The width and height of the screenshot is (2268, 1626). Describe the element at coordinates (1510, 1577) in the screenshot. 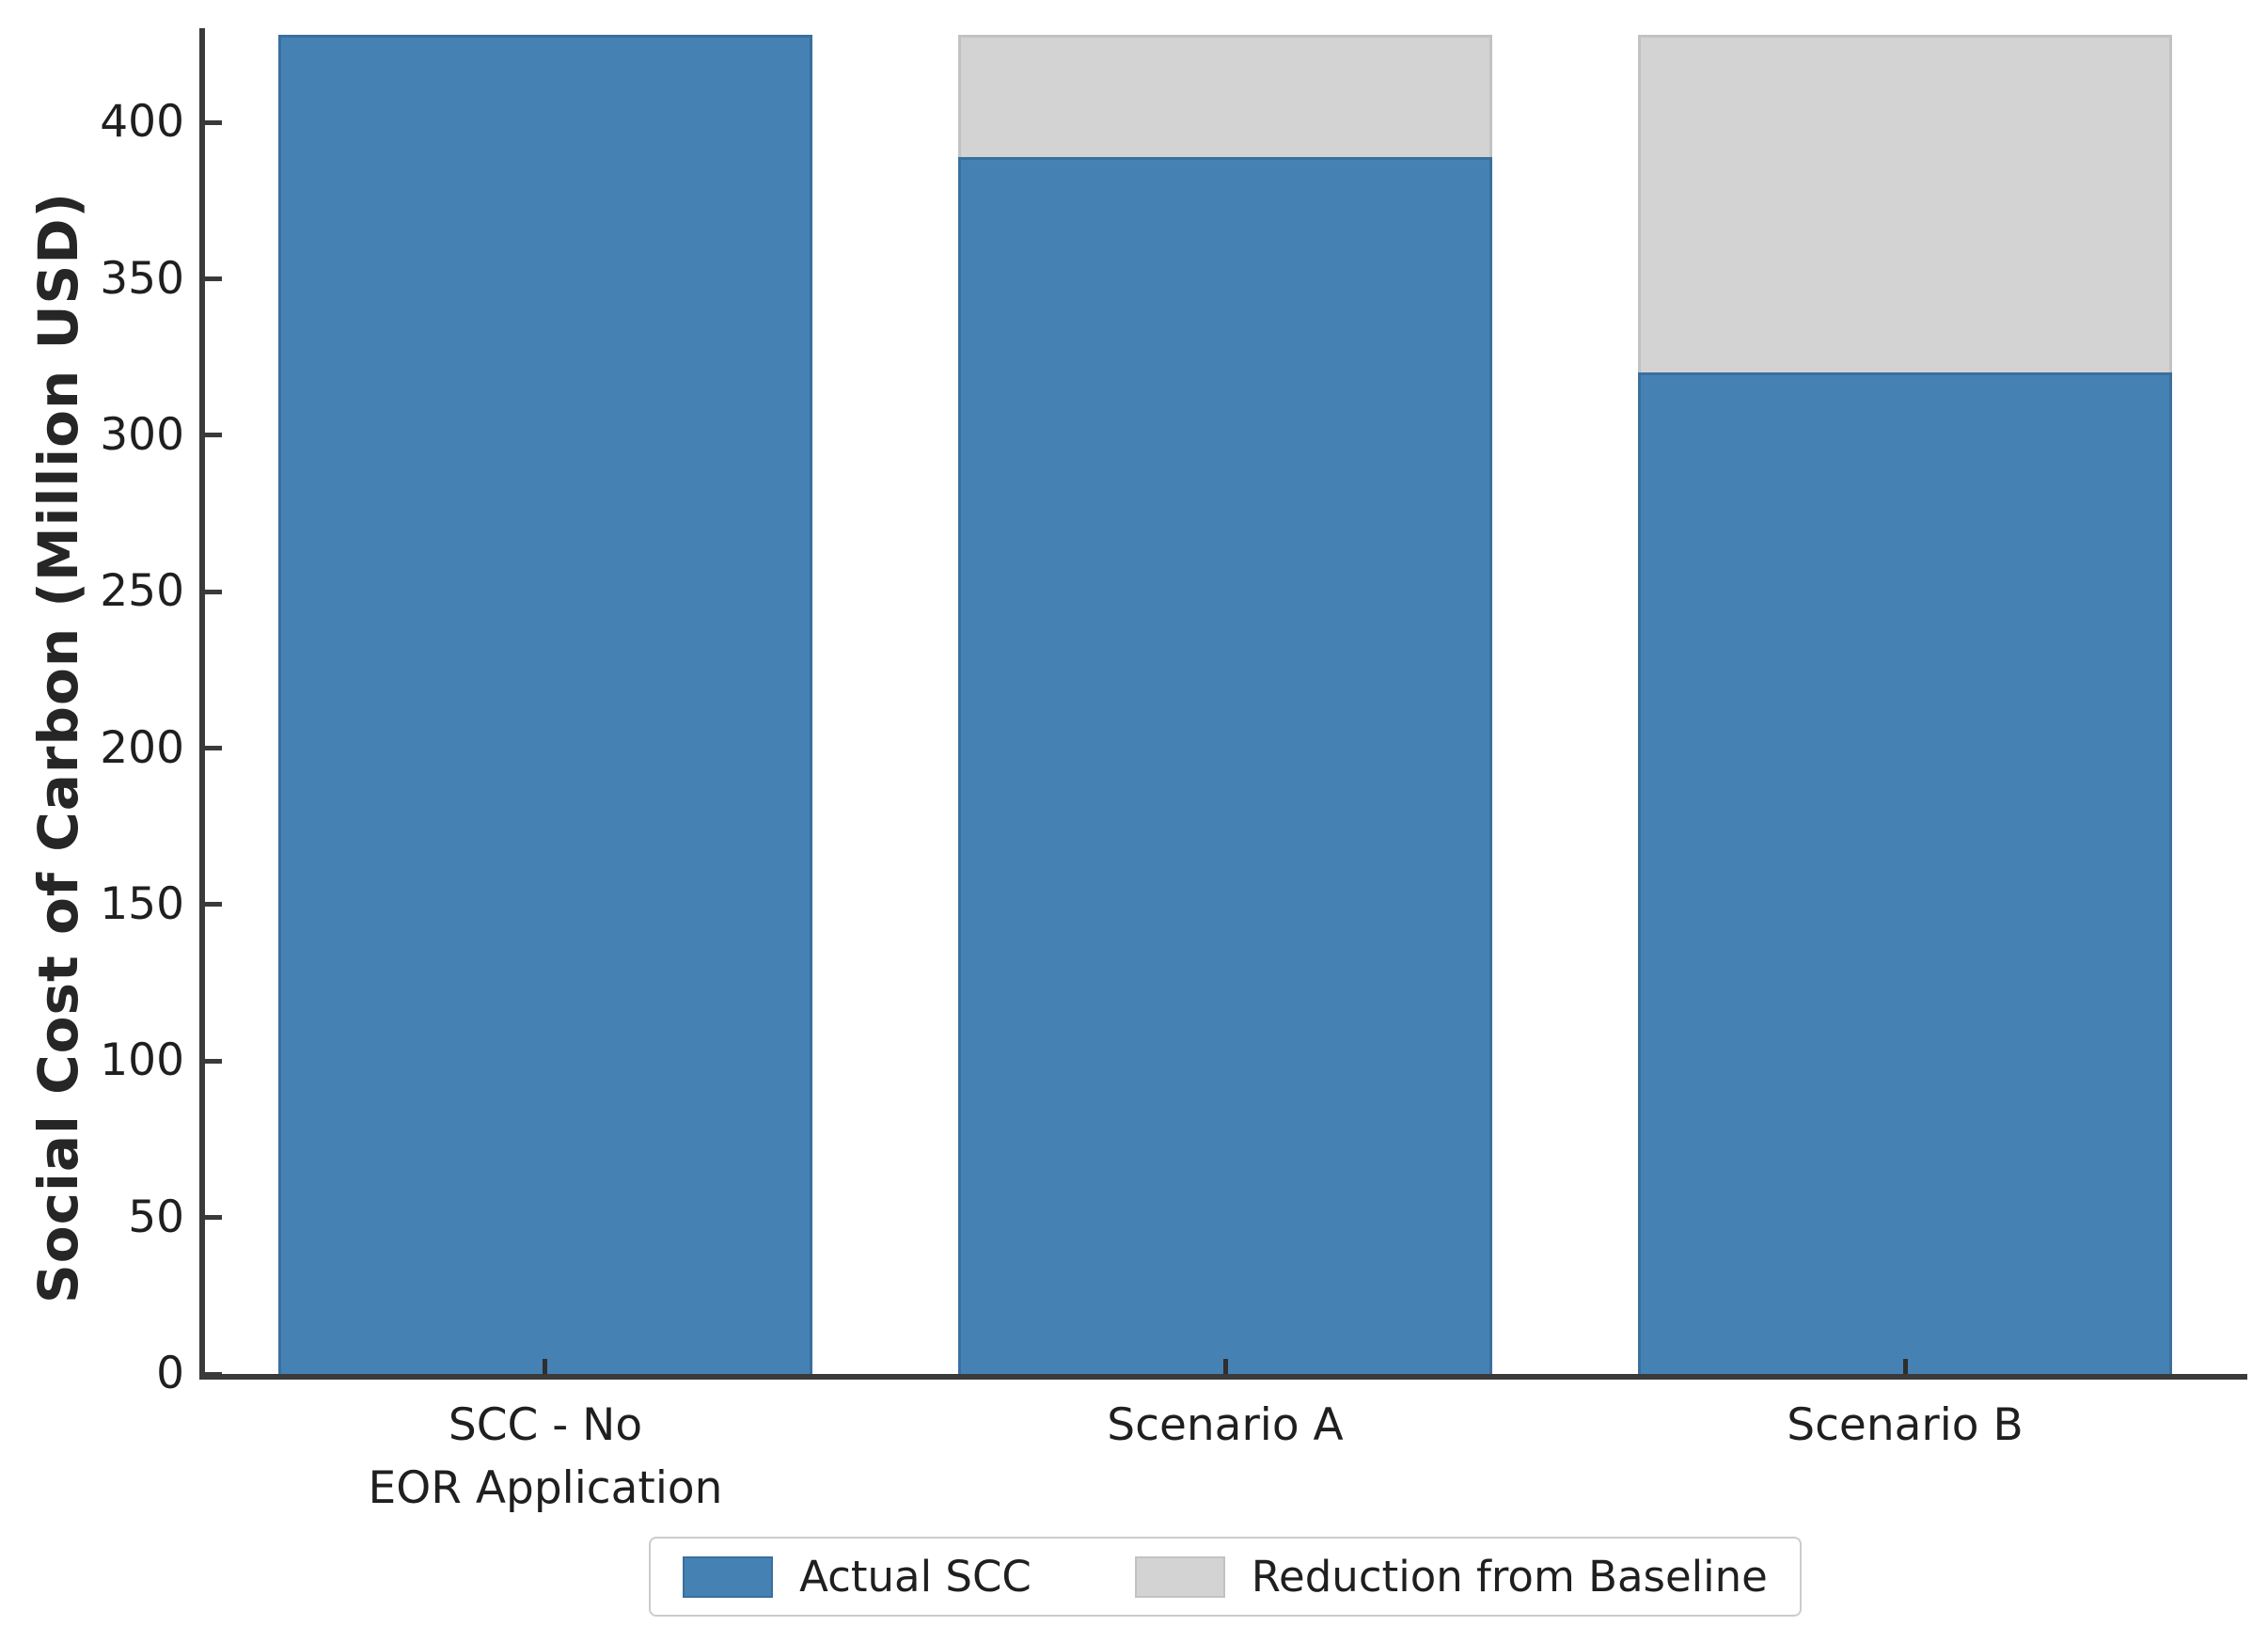

I see `legend-label: Reduction from Baseline` at that location.